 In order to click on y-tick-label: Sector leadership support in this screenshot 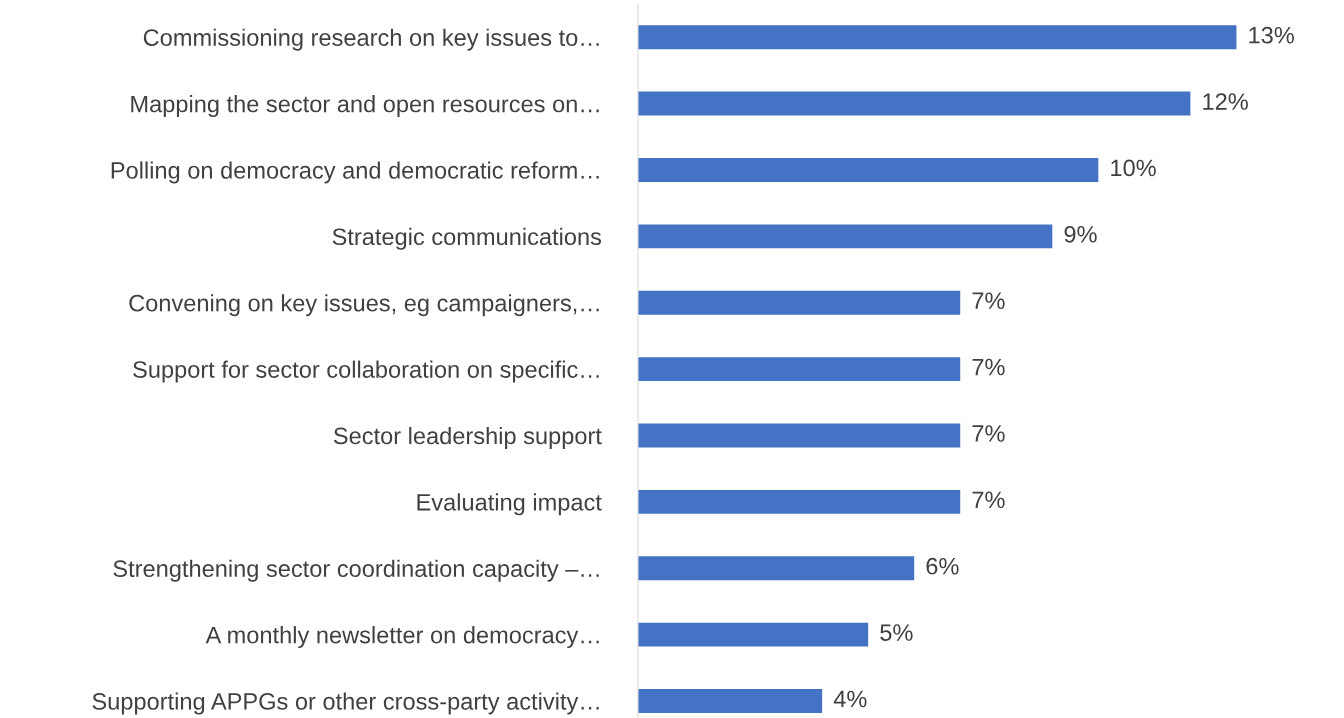, I will do `click(467, 437)`.